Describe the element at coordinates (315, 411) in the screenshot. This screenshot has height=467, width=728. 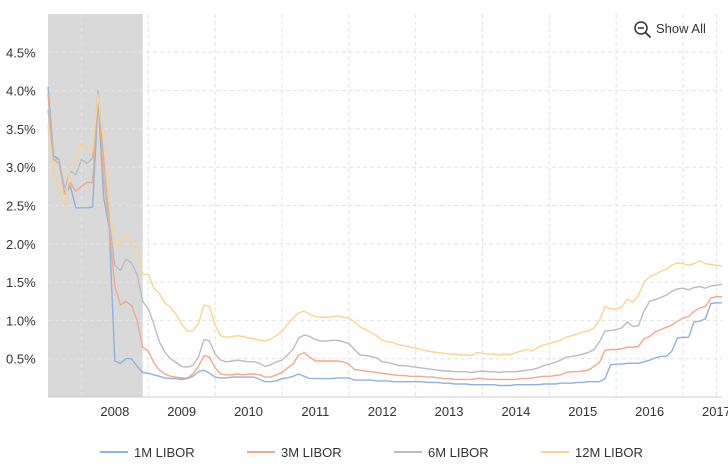
I see `x-tick-label: 2011` at that location.